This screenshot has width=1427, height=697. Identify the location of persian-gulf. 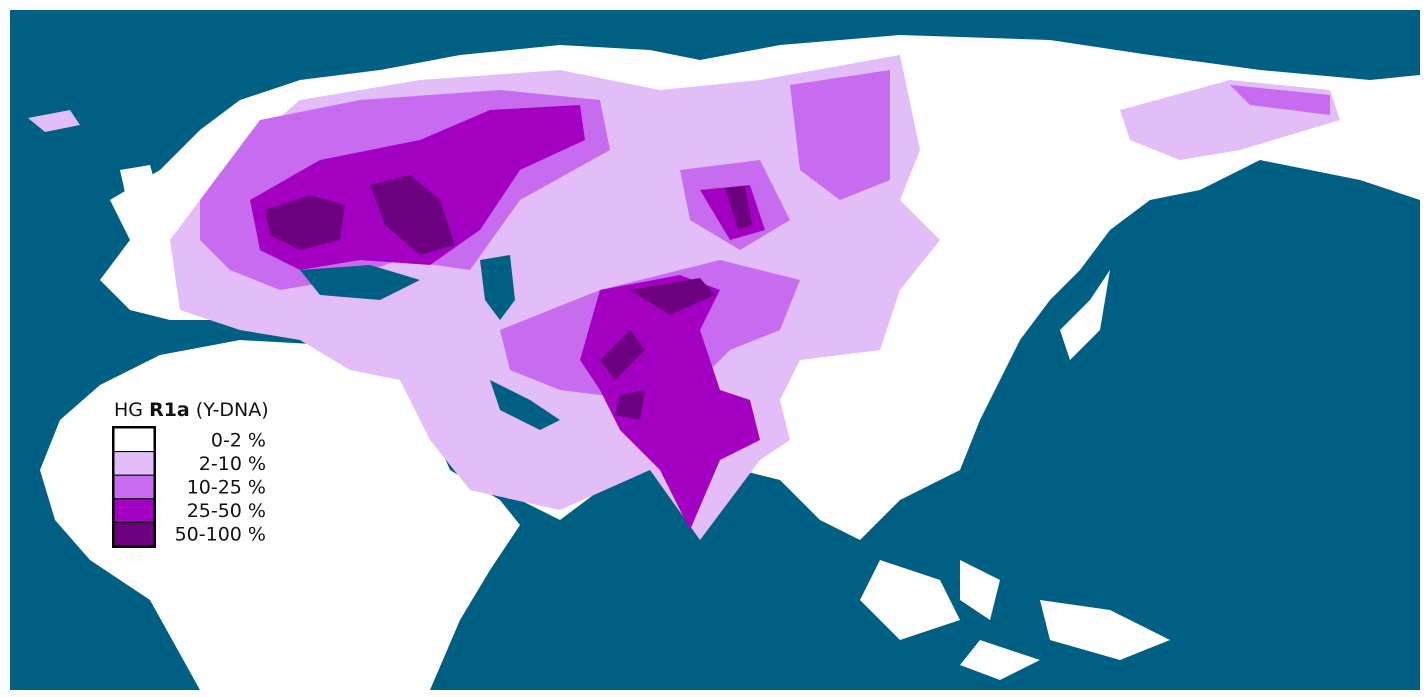
(525, 405).